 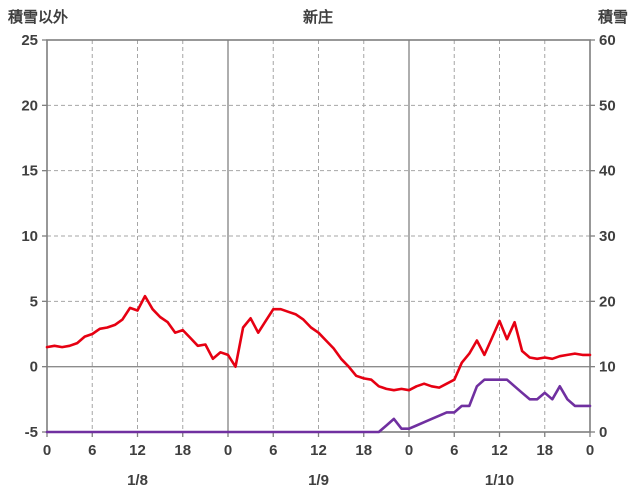 I want to click on date-label: 1/9, so click(x=318, y=480).